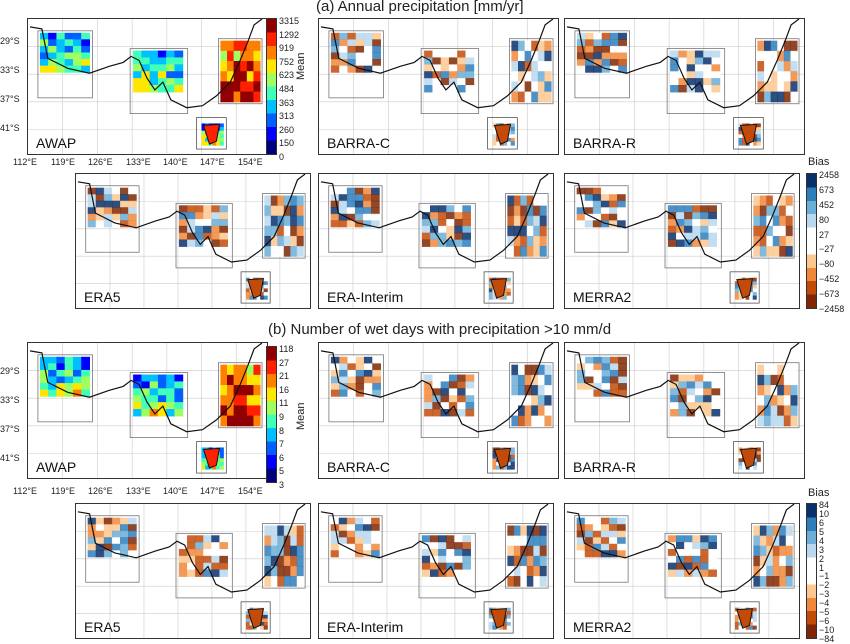 This screenshot has height=644, width=850. Describe the element at coordinates (829, 175) in the screenshot. I see `colorbar-tick: 2458` at that location.